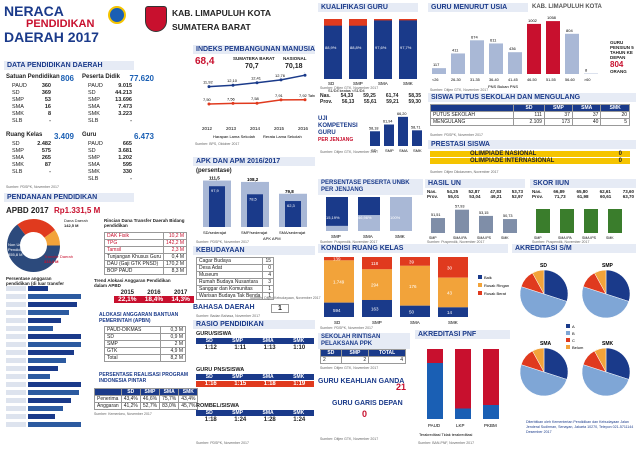 This screenshot has width=640, height=453. I want to click on siswa-row: PAUD 9.015, so click(110, 86).